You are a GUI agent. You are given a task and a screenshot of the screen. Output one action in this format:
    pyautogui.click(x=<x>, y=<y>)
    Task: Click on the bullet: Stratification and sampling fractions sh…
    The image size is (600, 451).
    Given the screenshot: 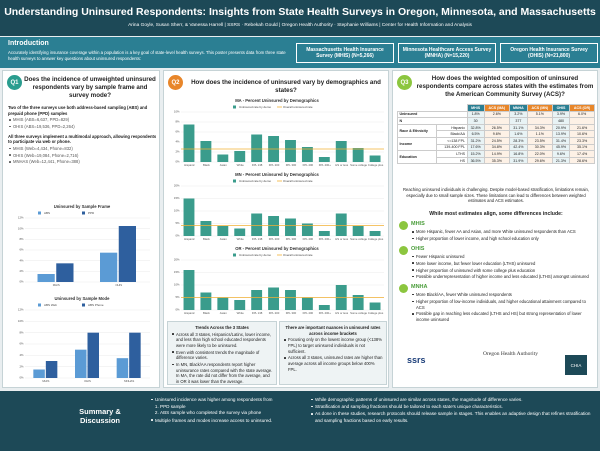 What is the action you would take?
    pyautogui.click(x=452, y=407)
    